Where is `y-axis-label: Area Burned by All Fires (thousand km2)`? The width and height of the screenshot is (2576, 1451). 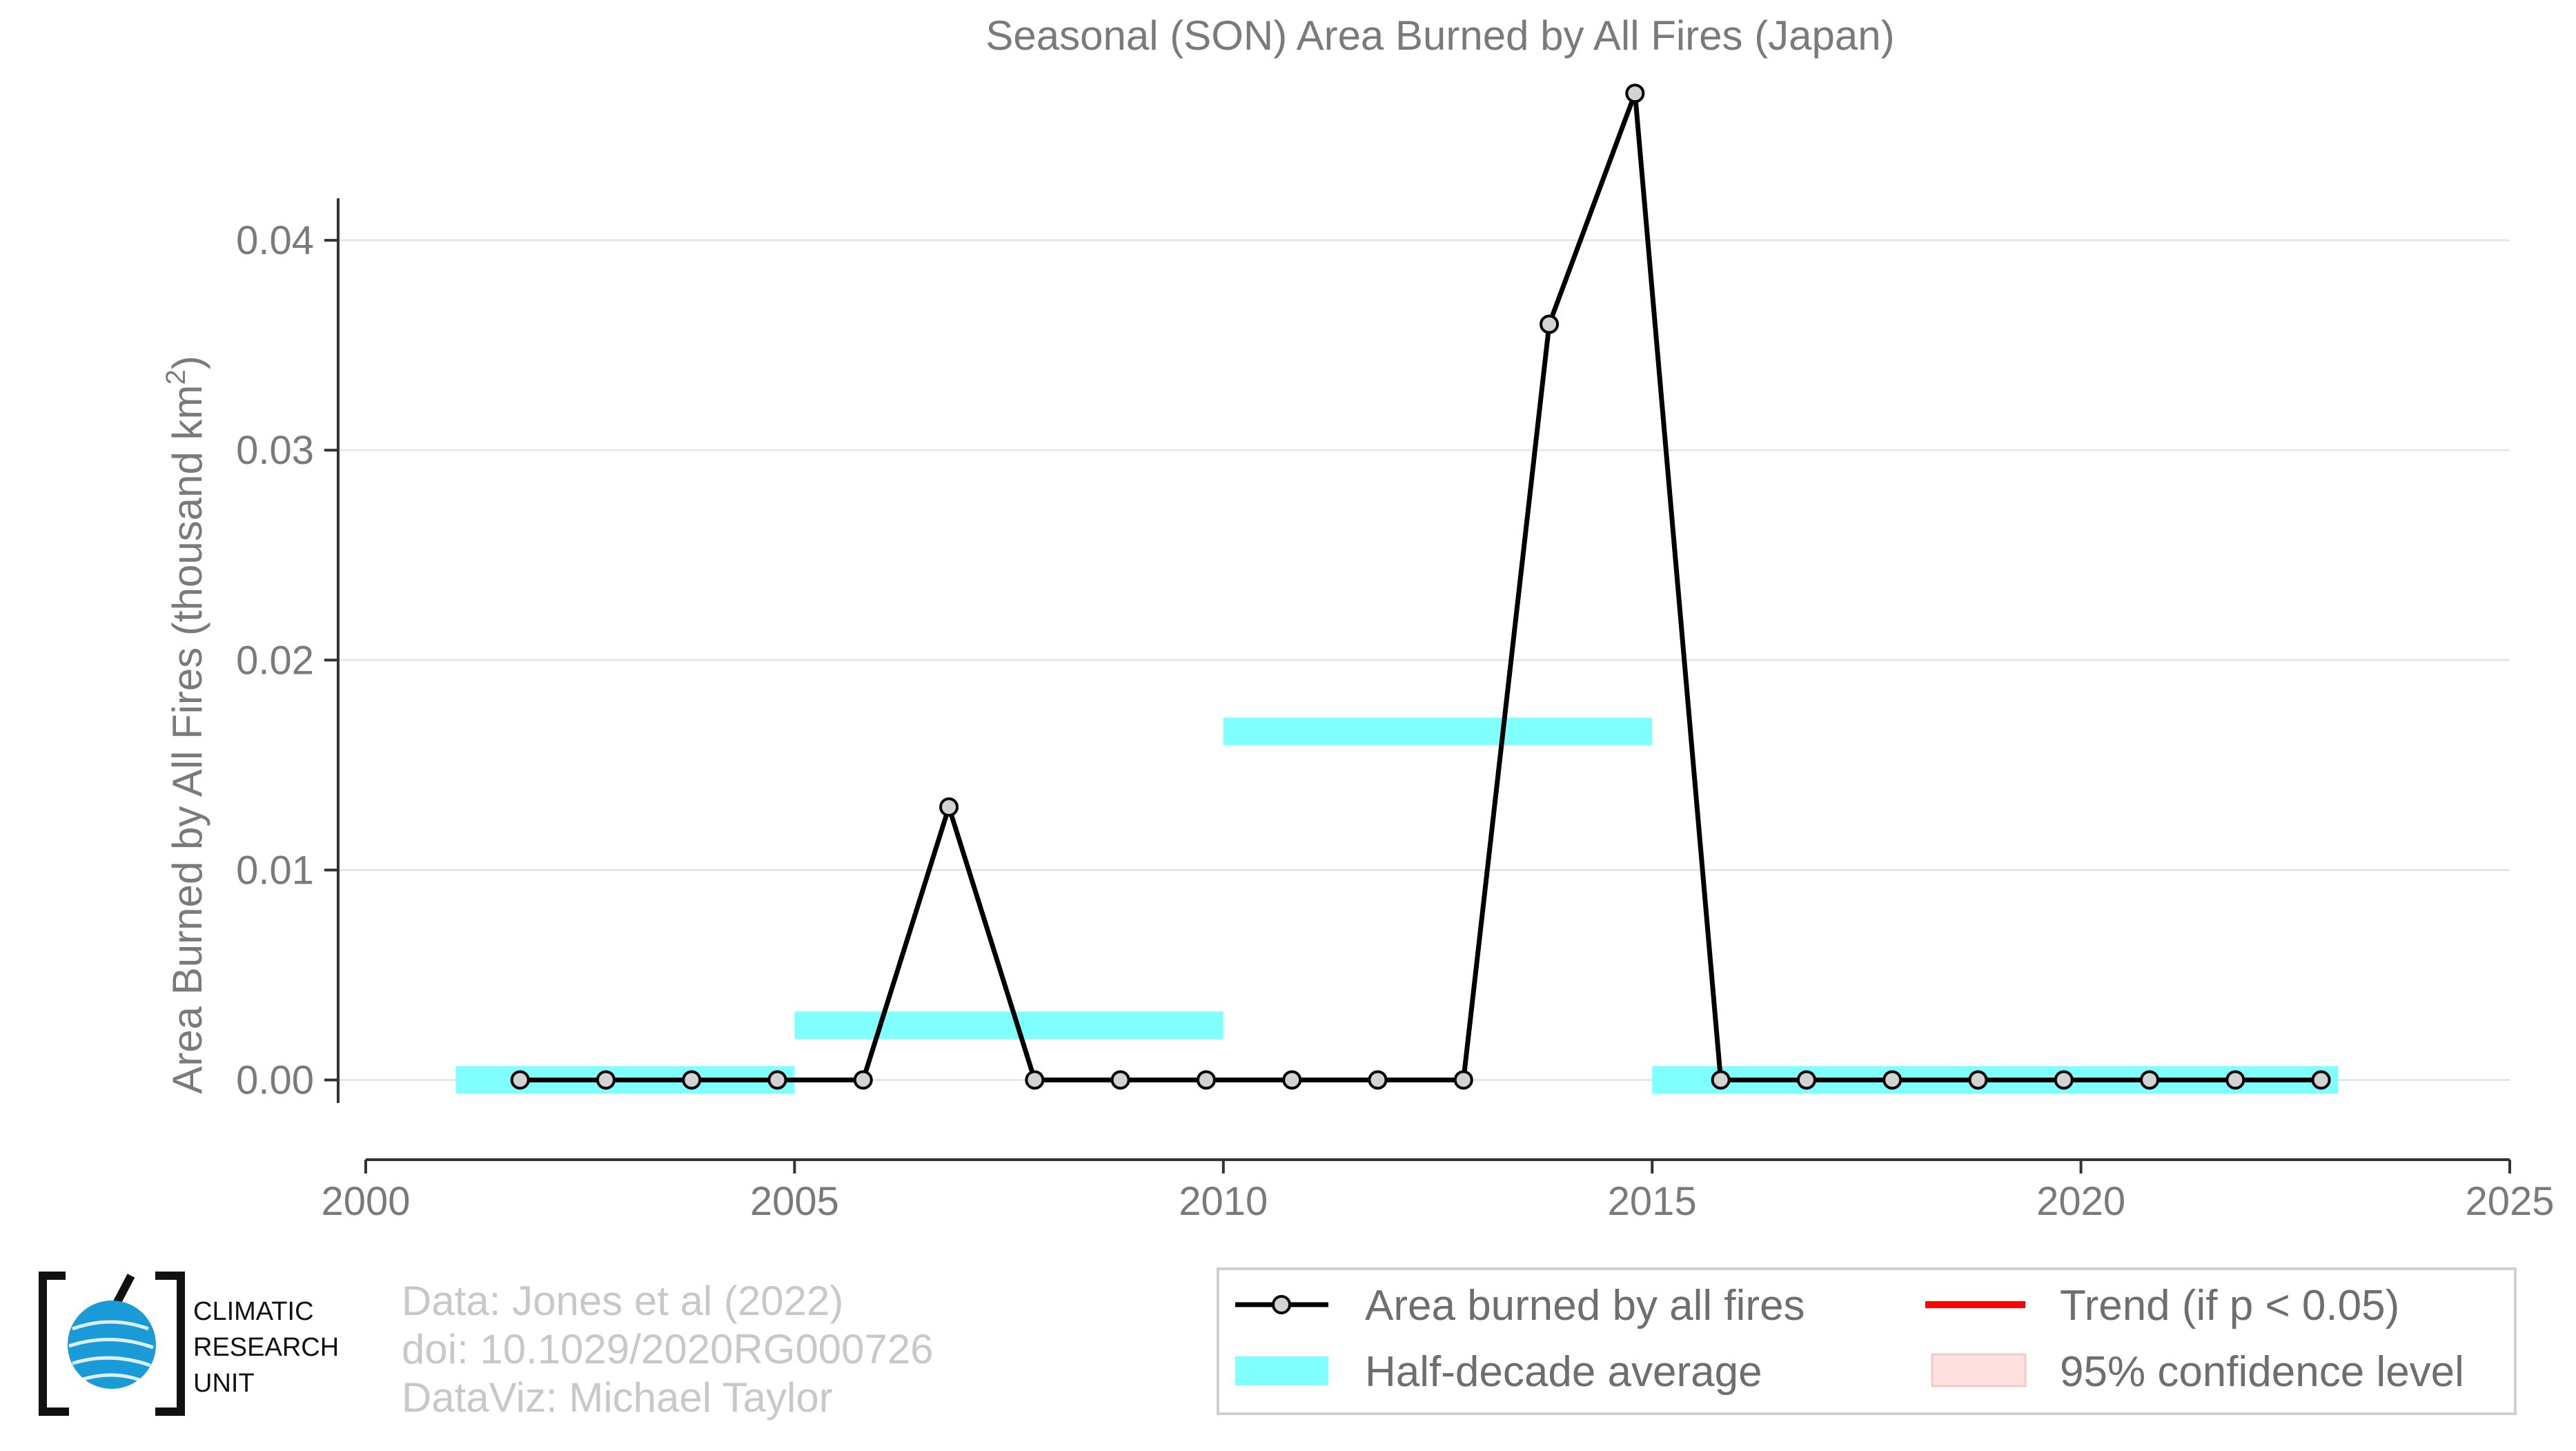
y-axis-label: Area Burned by All Fires (thousand km2) is located at coordinates (185, 725).